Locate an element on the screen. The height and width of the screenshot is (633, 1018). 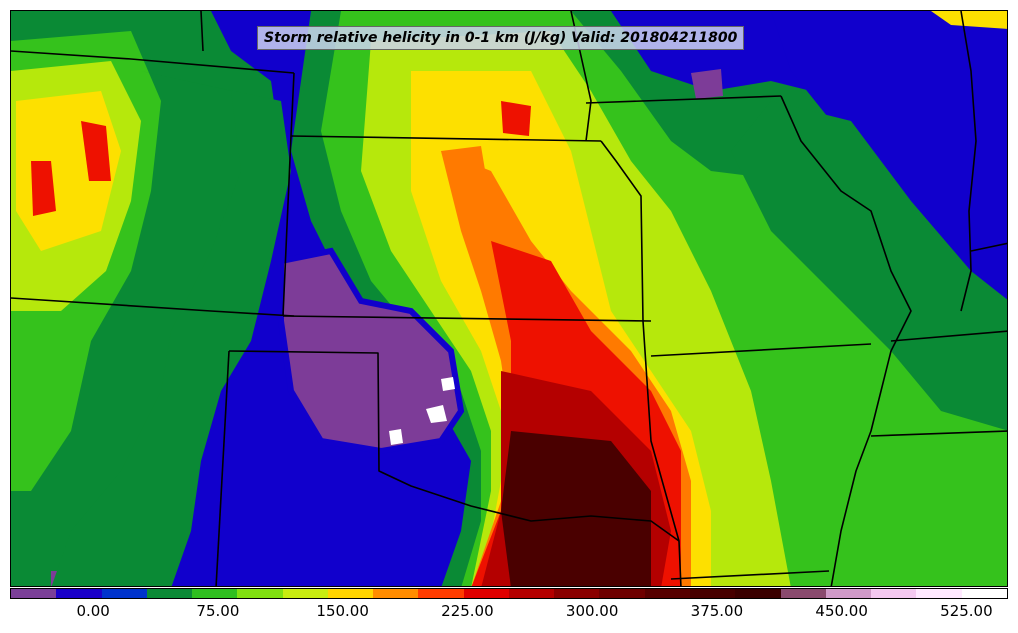
field-ne-yellow is located at coordinates (969, 20).